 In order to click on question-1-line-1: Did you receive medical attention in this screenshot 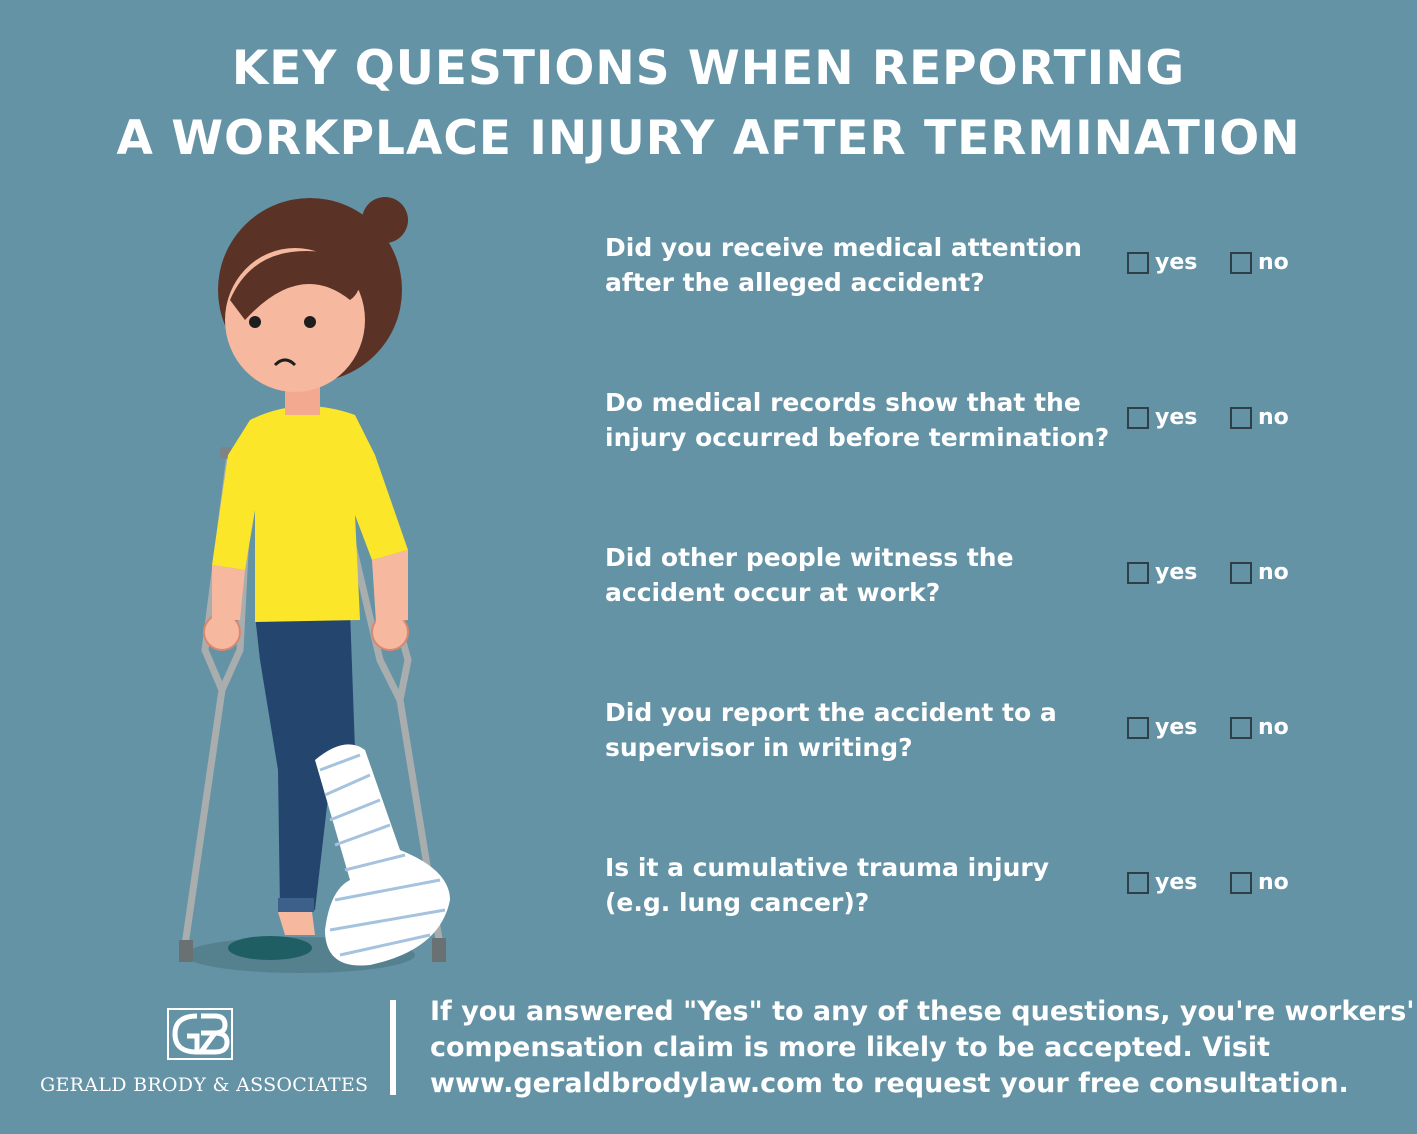, I will do `click(843, 247)`.